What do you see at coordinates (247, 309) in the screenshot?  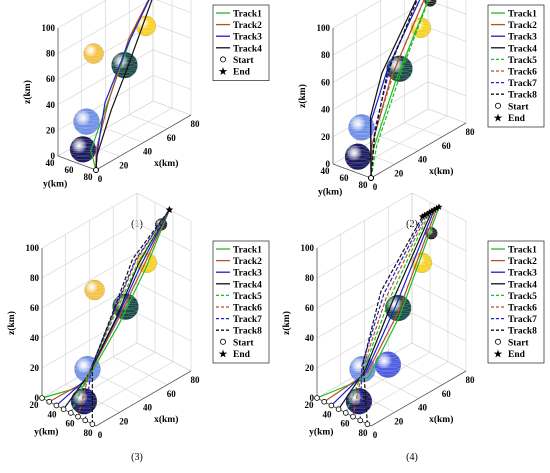 I see `legend-label: Track6` at bounding box center [247, 309].